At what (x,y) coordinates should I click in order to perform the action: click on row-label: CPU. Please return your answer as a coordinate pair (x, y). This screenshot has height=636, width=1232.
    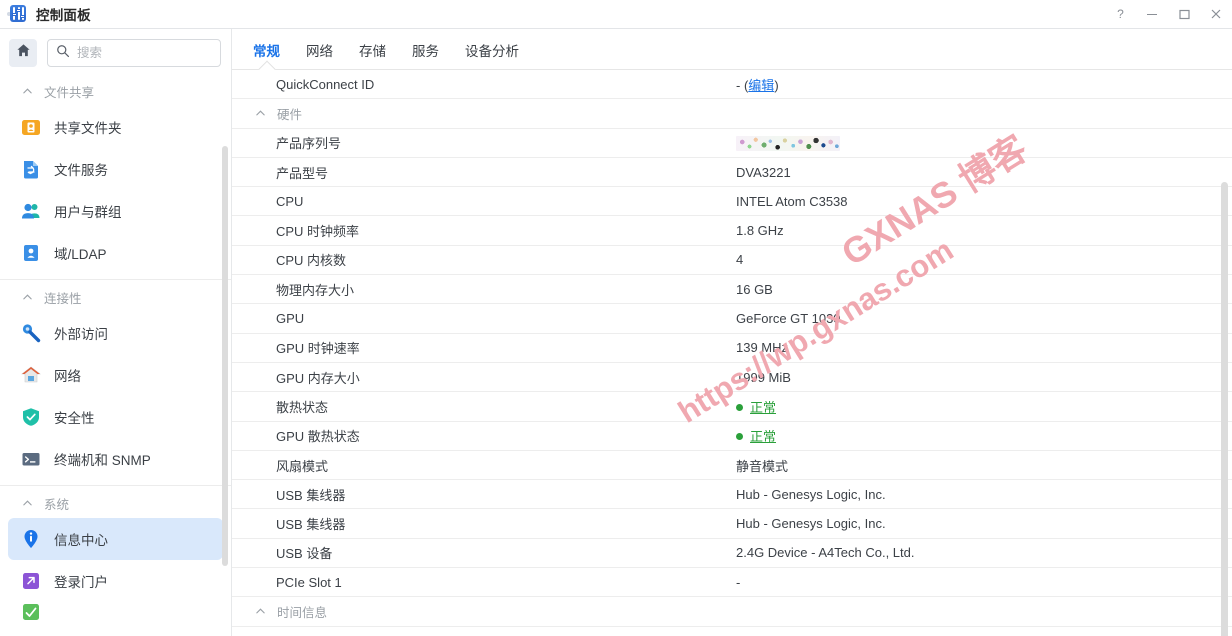
    Looking at the image, I should click on (290, 201).